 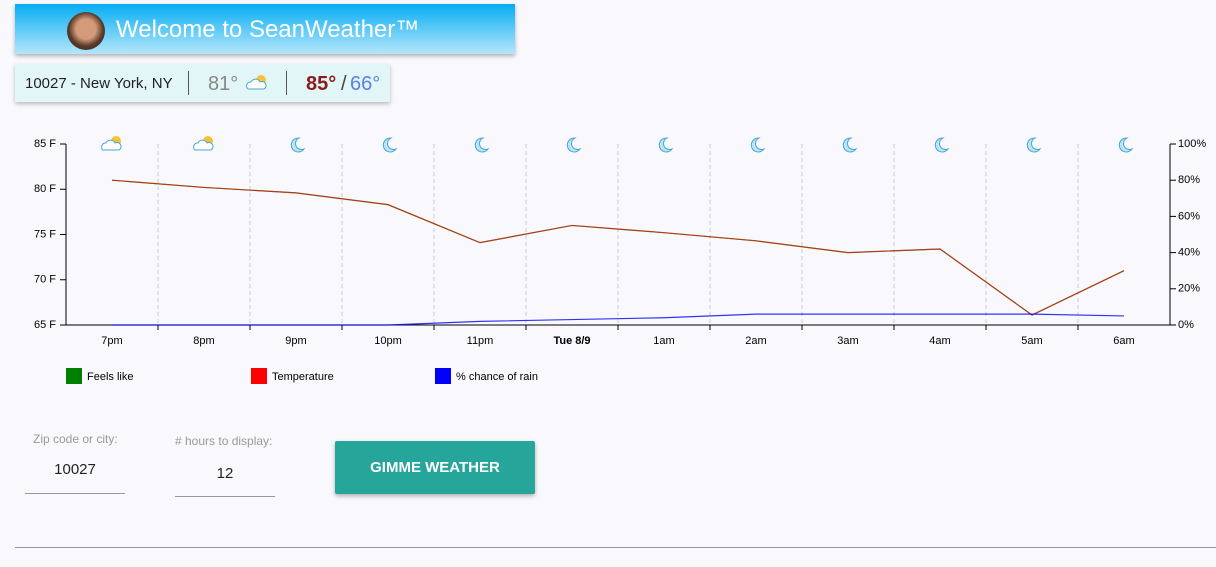 I want to click on x-tick-label: 10pm, so click(x=388, y=341).